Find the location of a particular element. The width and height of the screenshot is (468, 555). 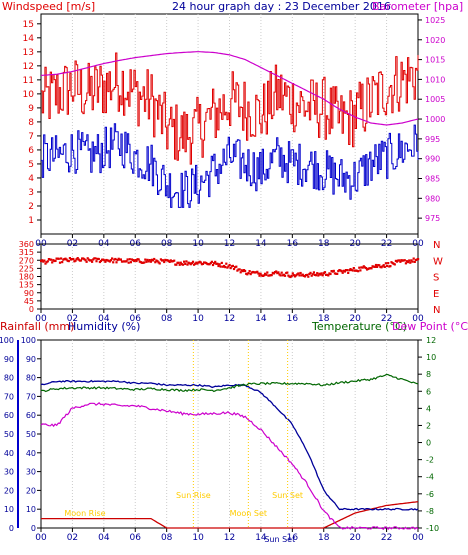

wind-axis-title: Windspeed [m/s] is located at coordinates (48, 6).